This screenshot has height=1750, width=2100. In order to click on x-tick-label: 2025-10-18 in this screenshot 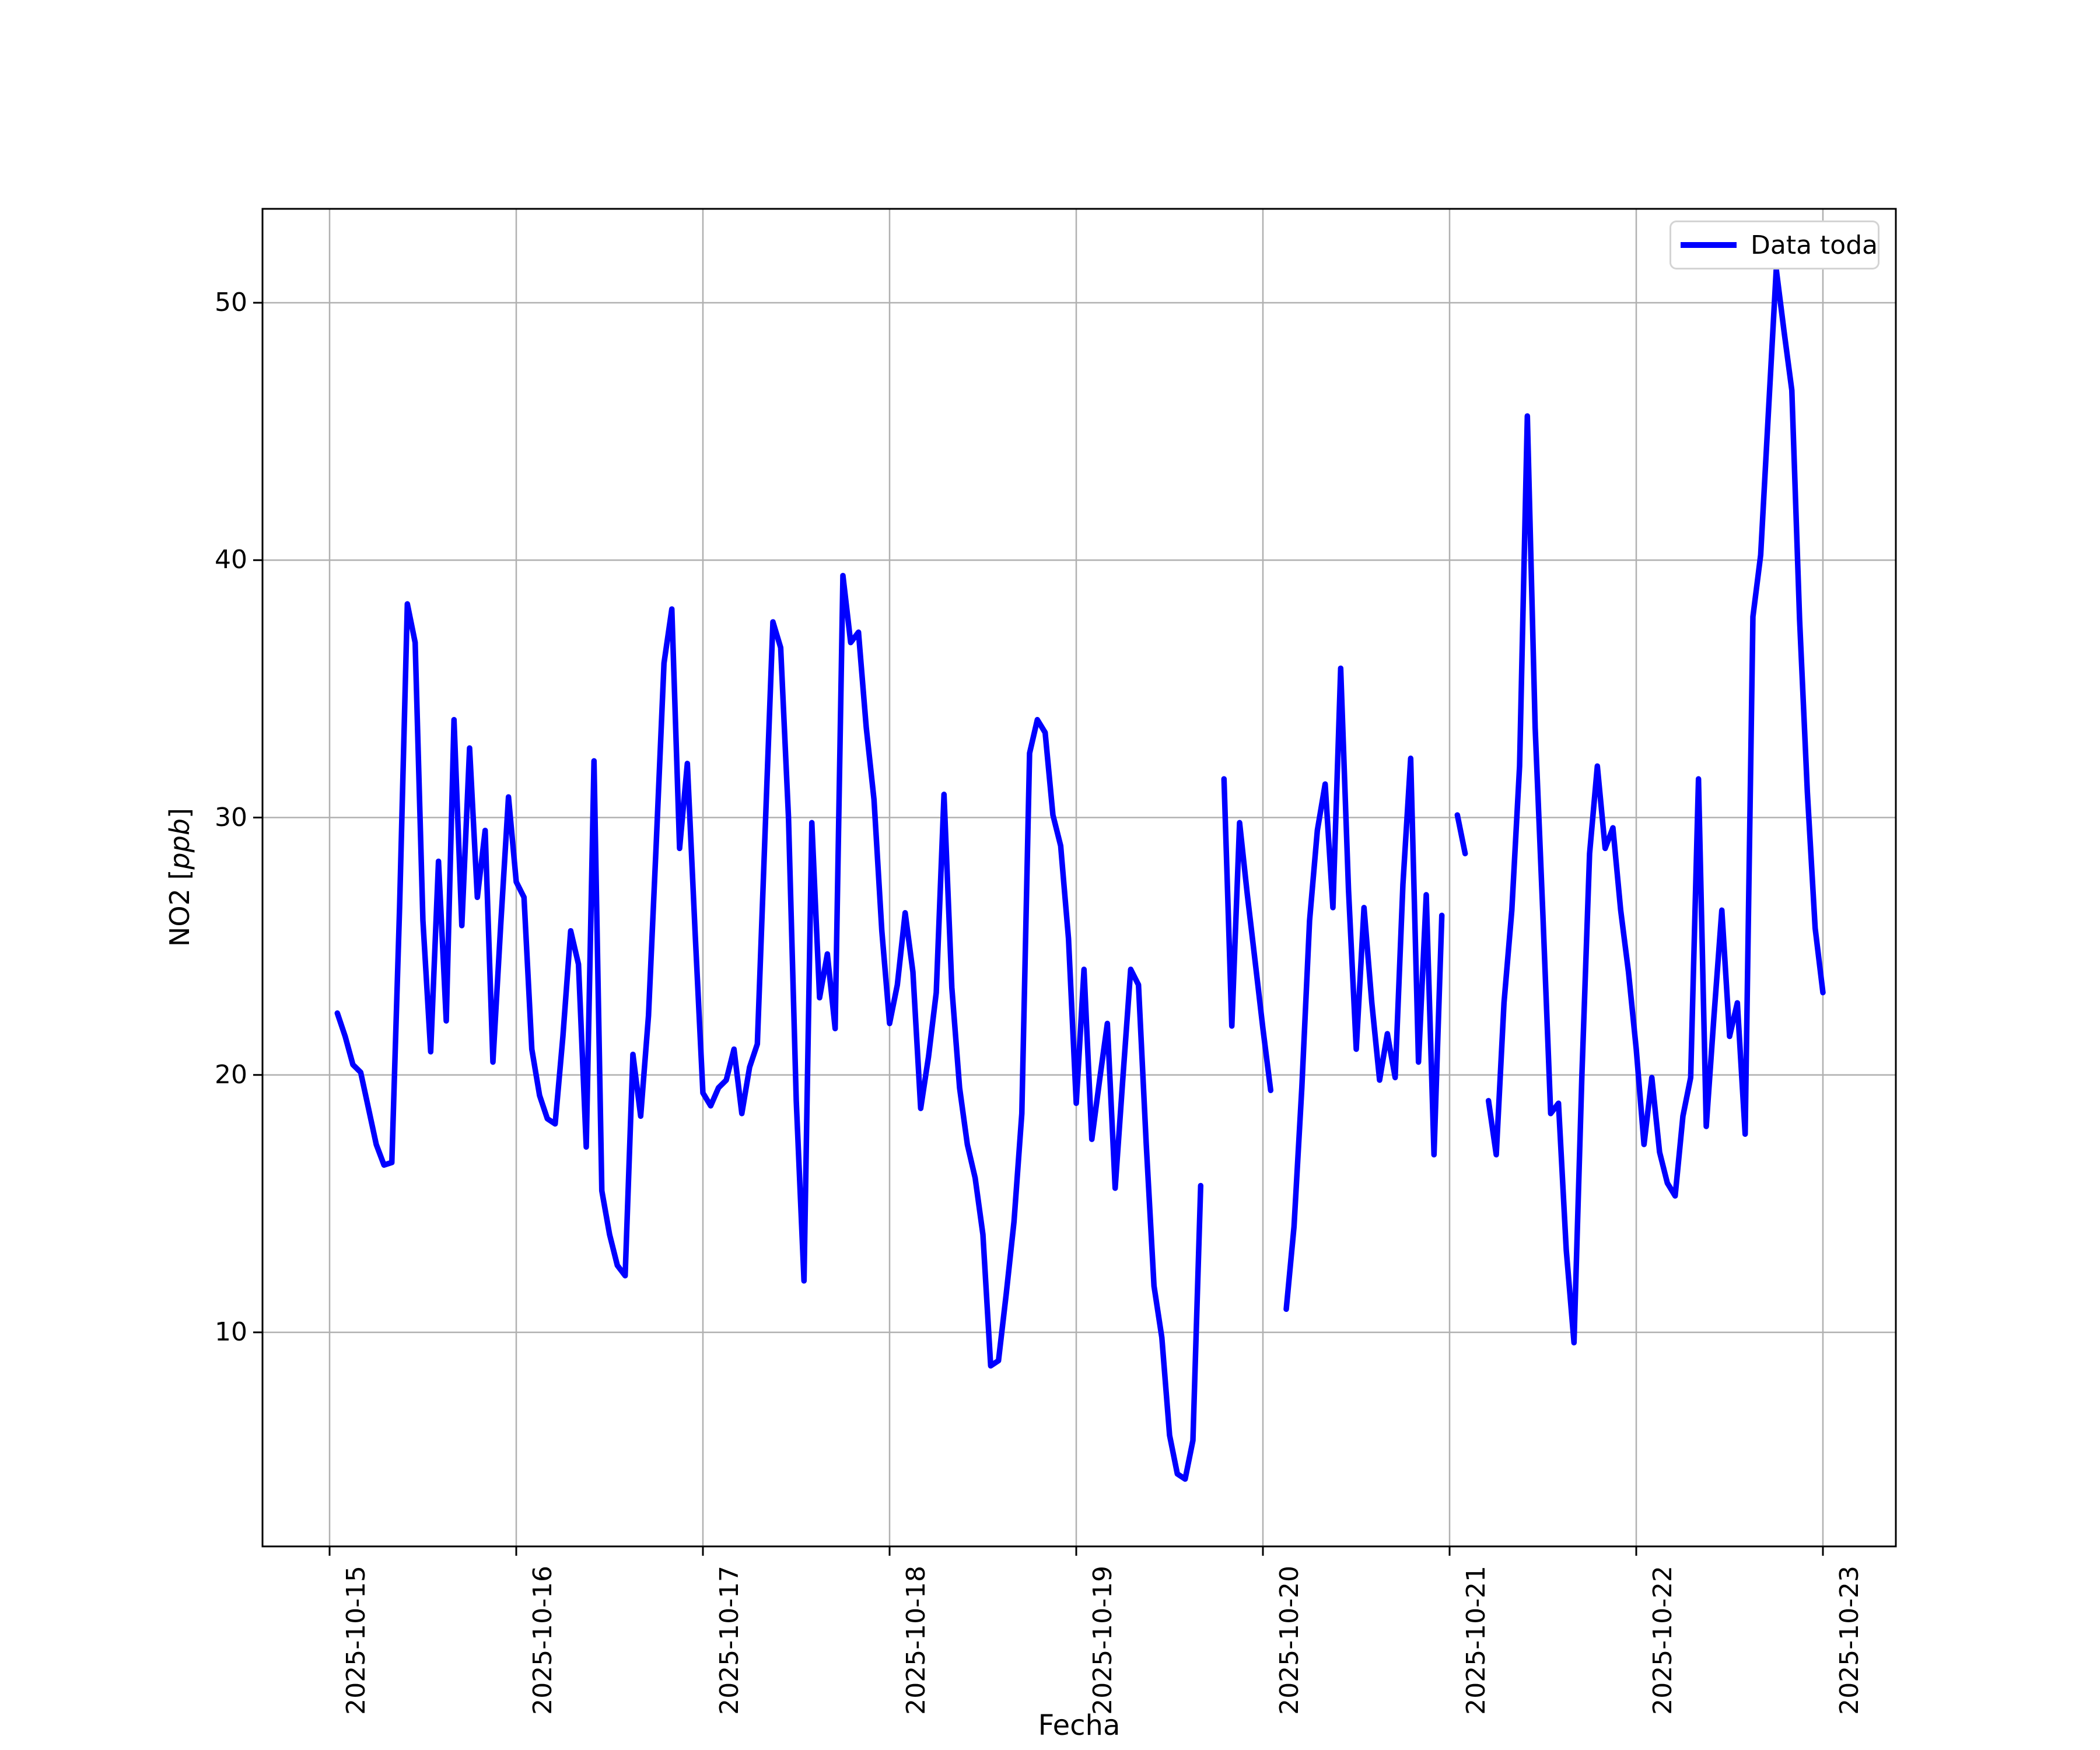, I will do `click(916, 1640)`.